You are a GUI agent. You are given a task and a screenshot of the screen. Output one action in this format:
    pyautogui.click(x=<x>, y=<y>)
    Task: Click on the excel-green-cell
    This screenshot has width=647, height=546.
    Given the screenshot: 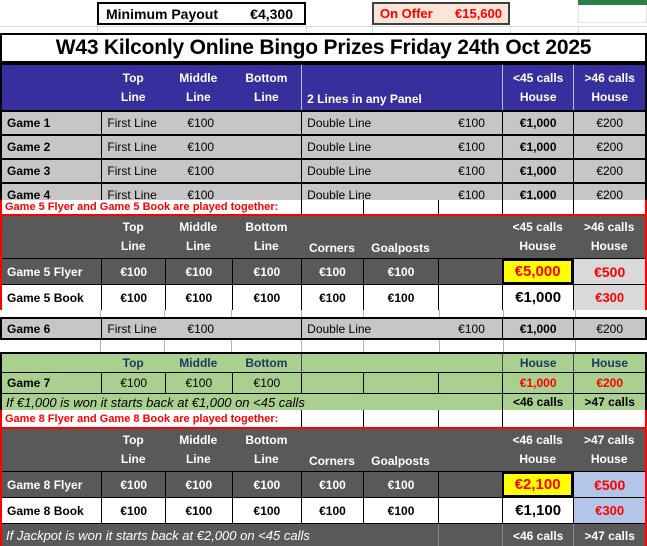 What is the action you would take?
    pyautogui.click(x=612, y=2)
    